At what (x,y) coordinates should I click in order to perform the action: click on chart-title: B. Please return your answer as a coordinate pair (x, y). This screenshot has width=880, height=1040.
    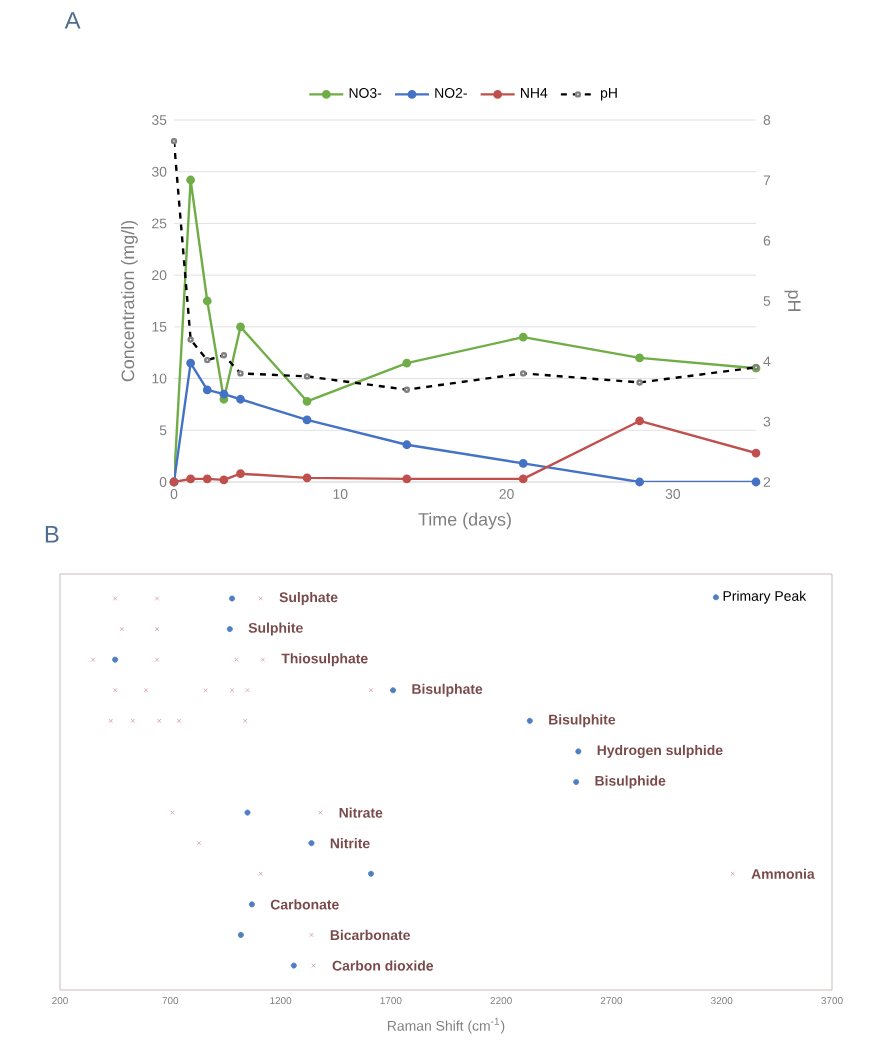
    Looking at the image, I should click on (52, 534).